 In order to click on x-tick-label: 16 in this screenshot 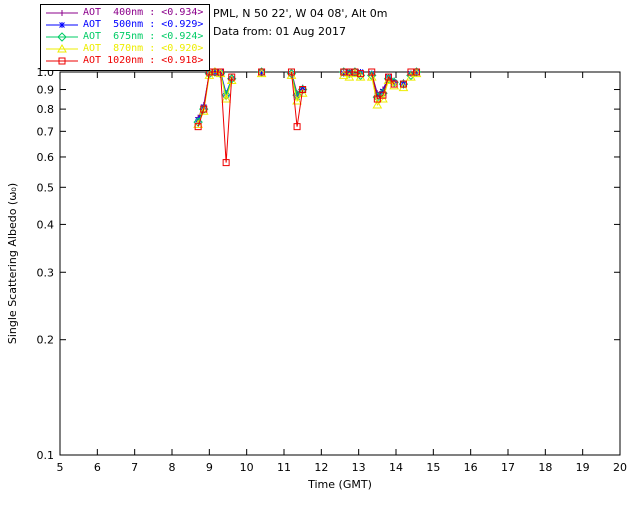, I will do `click(471, 467)`.